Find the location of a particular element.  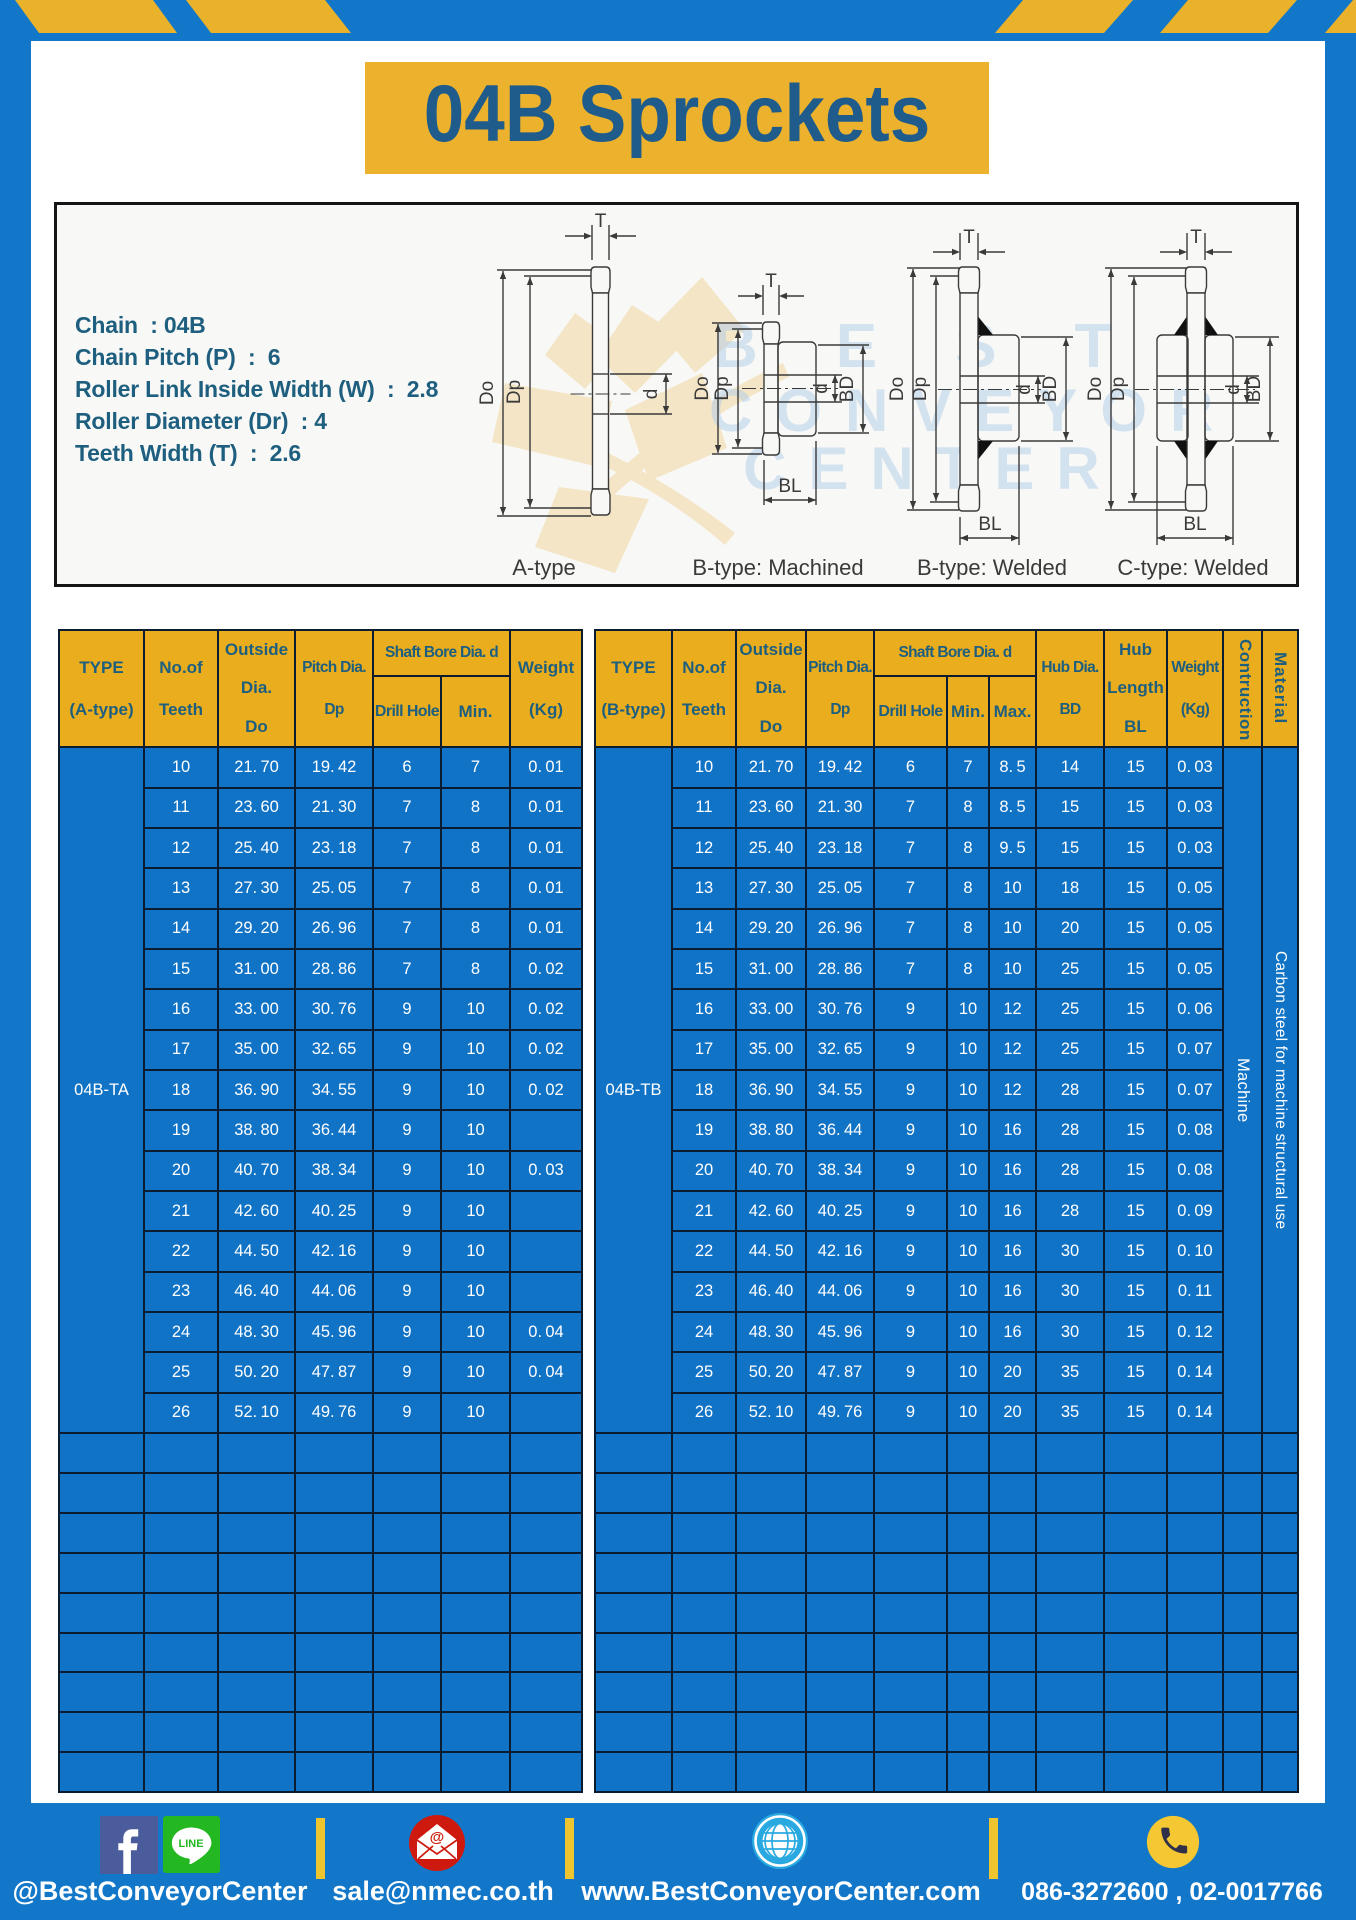

svg-text: A-type is located at coordinates (544, 567).